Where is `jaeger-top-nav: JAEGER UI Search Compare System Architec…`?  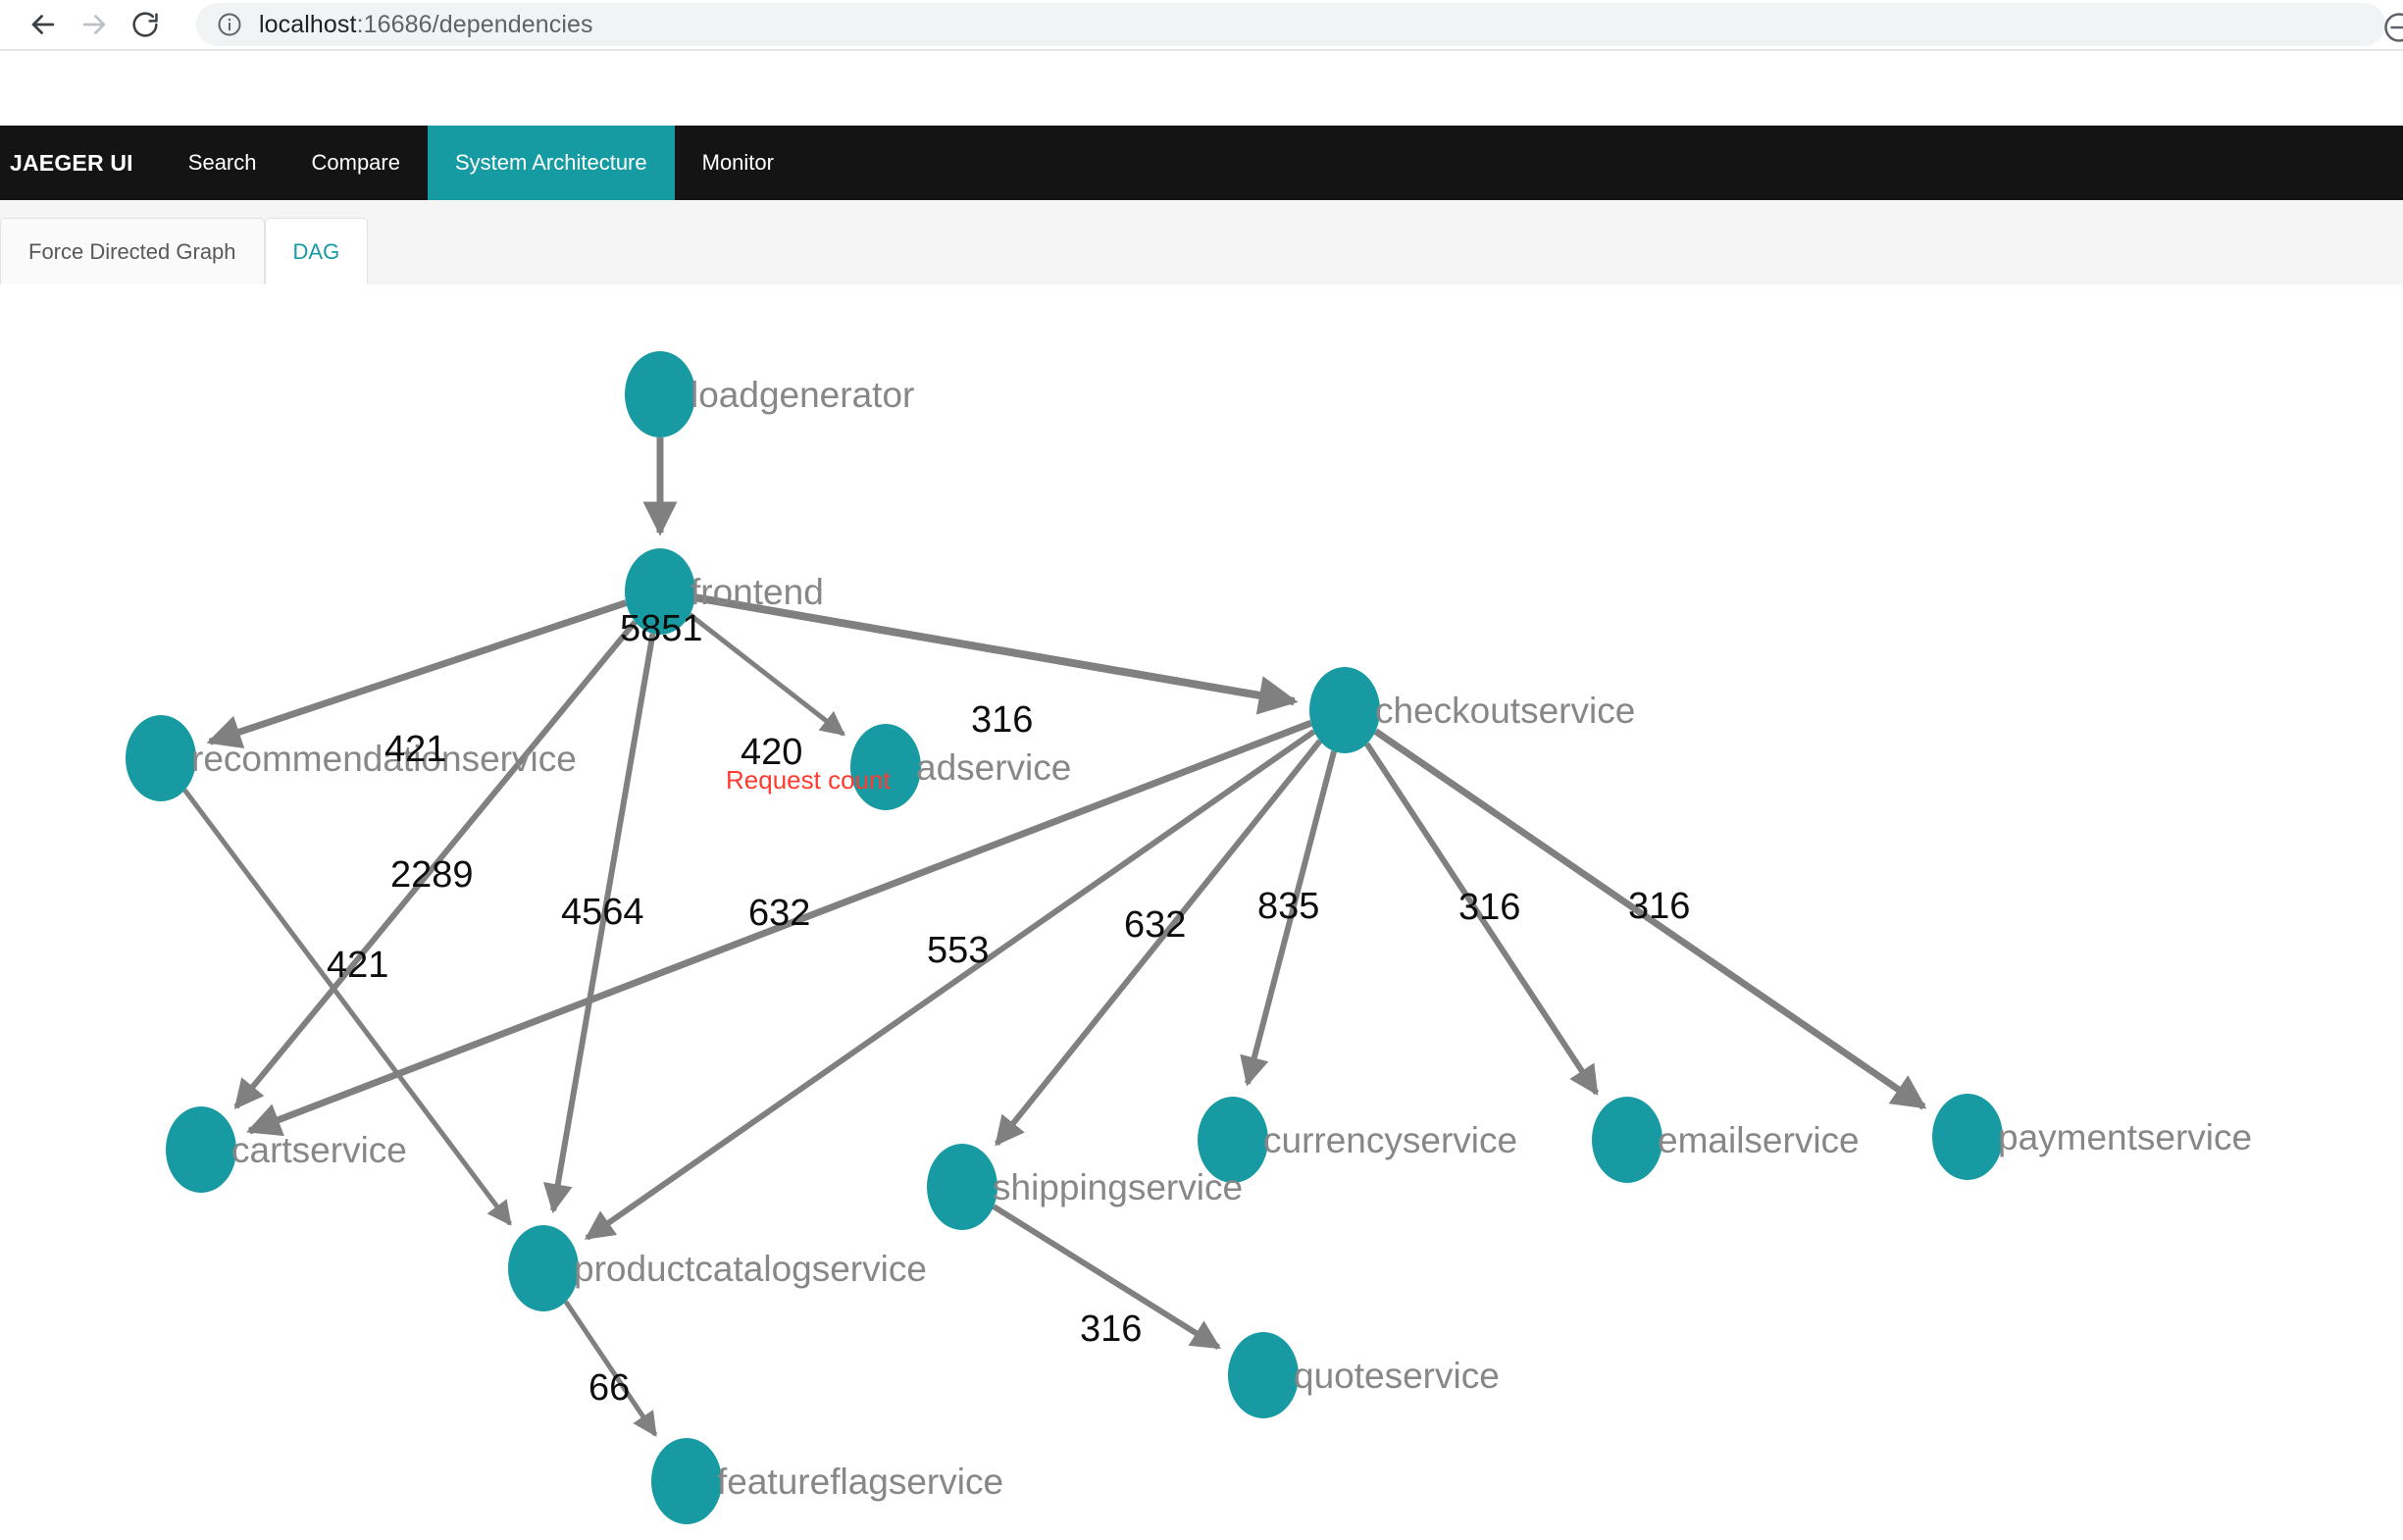
jaeger-top-nav: JAEGER UI Search Compare System Architec… is located at coordinates (1201, 163).